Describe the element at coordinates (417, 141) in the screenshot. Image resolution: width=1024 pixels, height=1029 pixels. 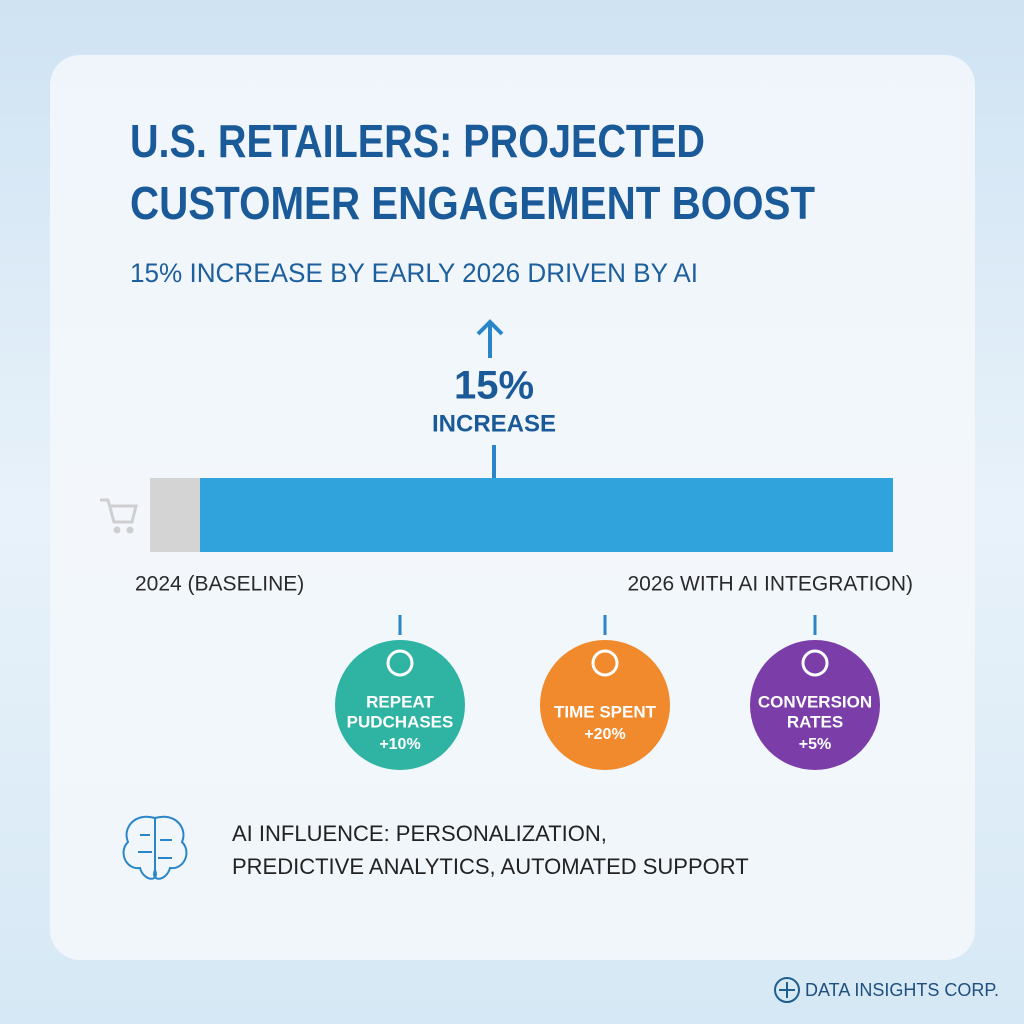
I see `title-line: U.S. RETAILERS: PROJECTED` at that location.